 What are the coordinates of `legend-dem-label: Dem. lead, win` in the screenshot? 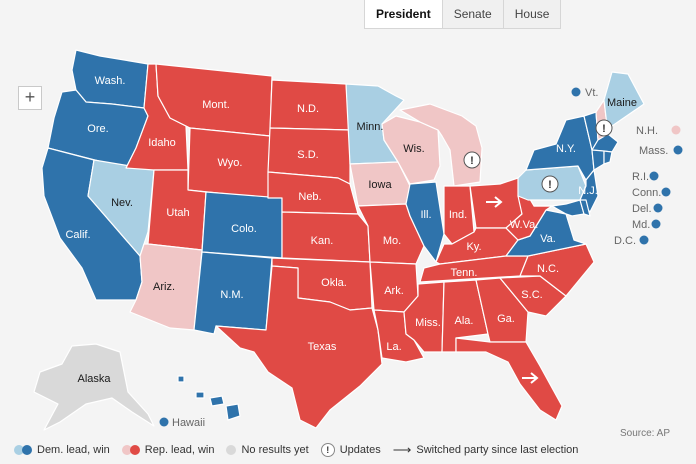 It's located at (73, 450).